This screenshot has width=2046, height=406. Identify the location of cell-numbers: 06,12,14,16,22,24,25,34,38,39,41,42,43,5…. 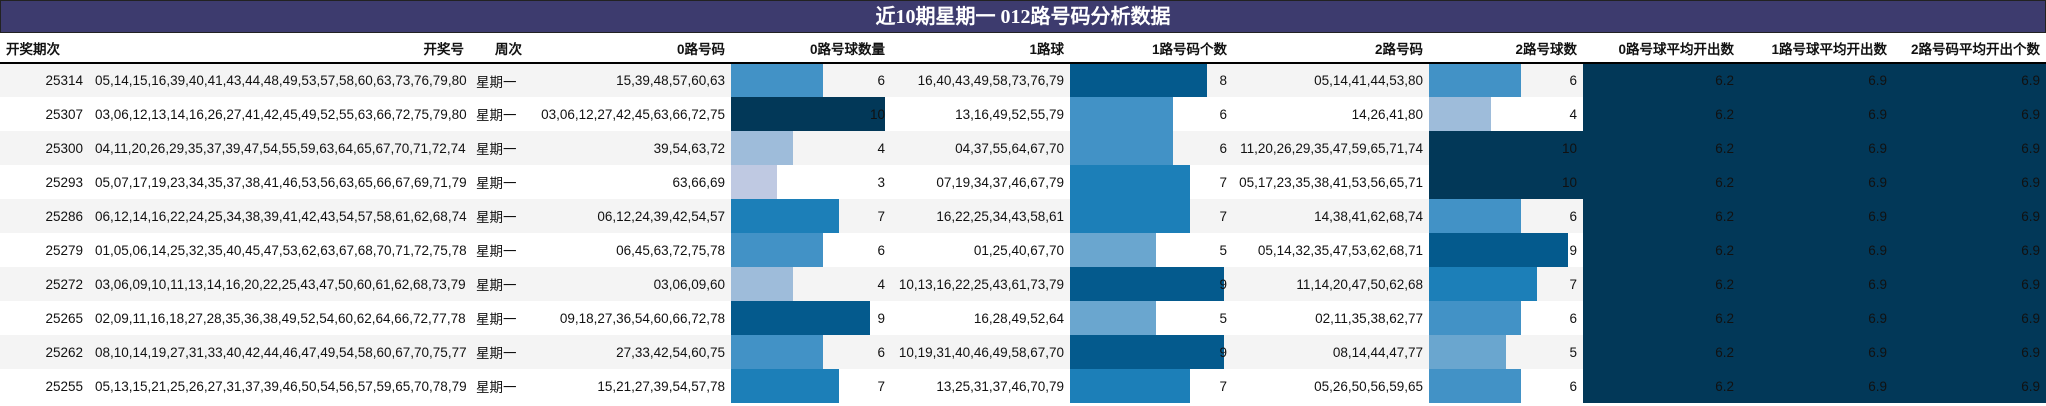
(279, 216).